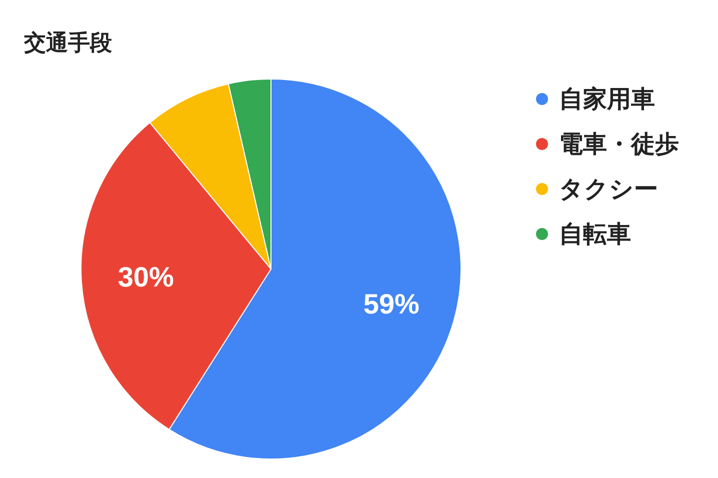 This screenshot has height=478, width=718. What do you see at coordinates (146, 276) in the screenshot?
I see `data-label: 30%` at bounding box center [146, 276].